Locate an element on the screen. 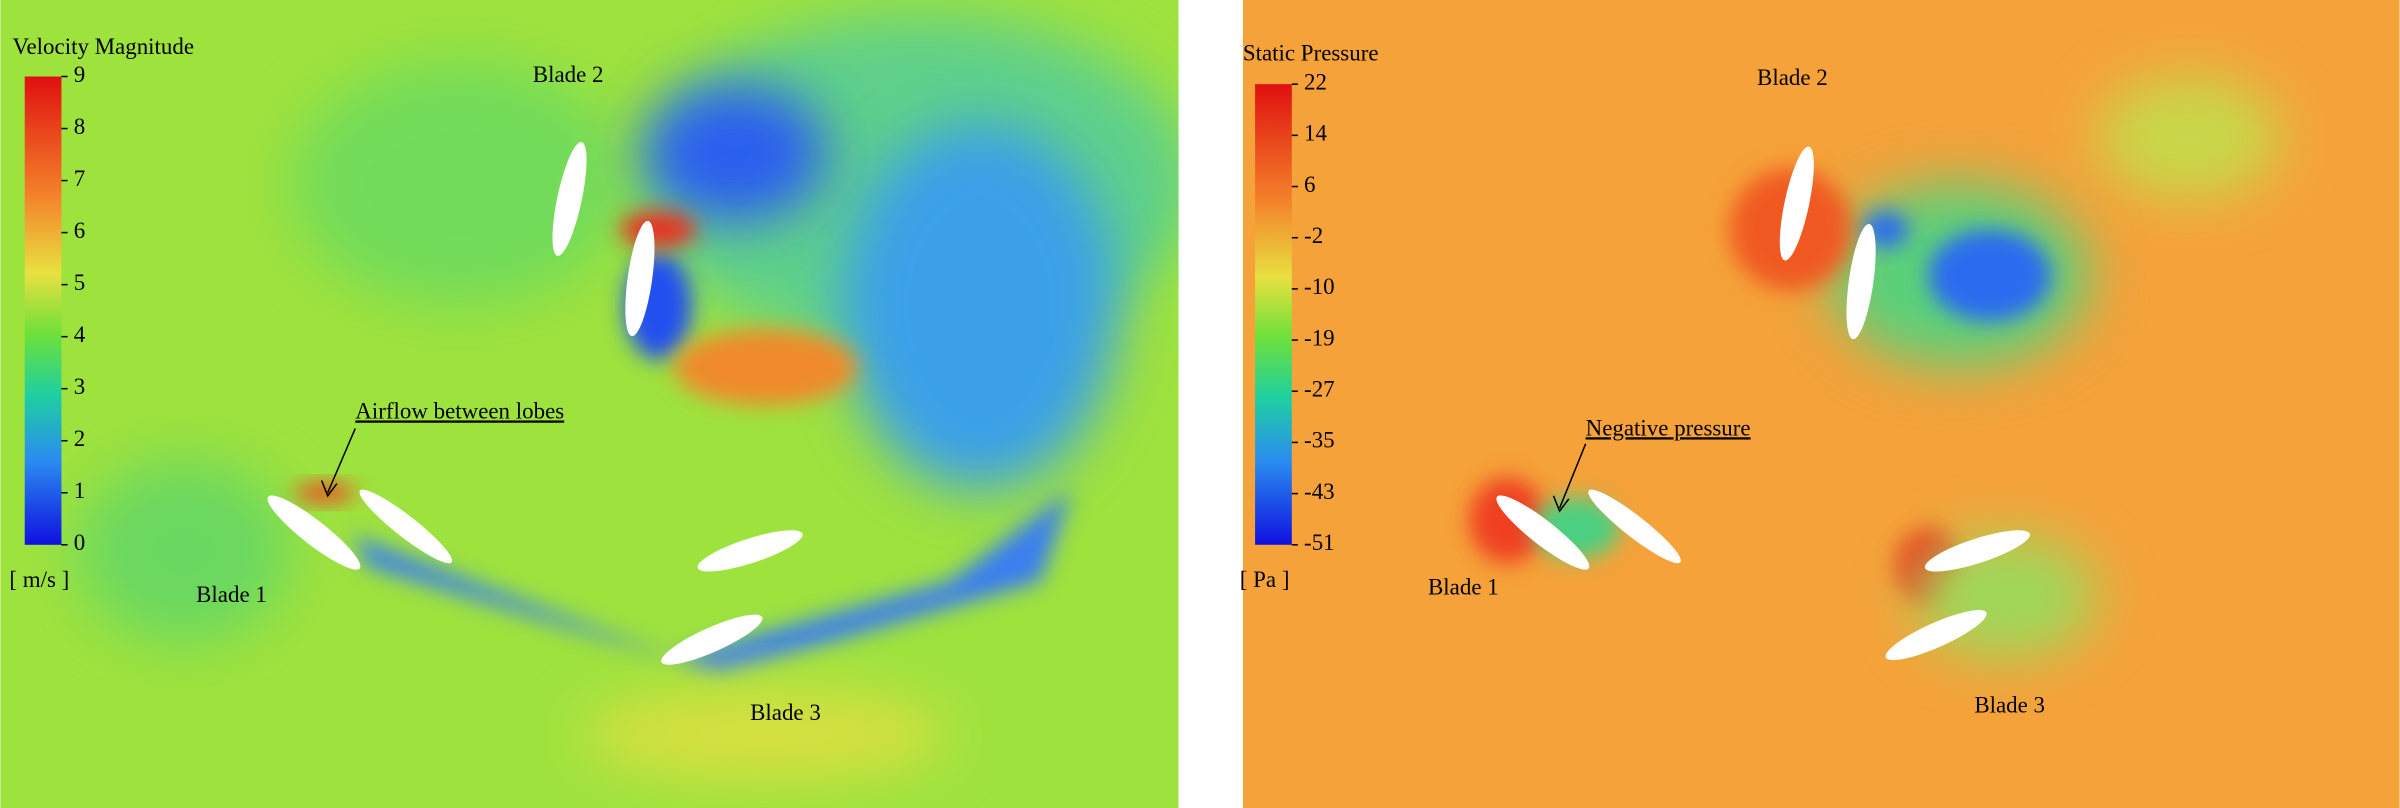  colorbar-tick-label: -43 is located at coordinates (1319, 491).